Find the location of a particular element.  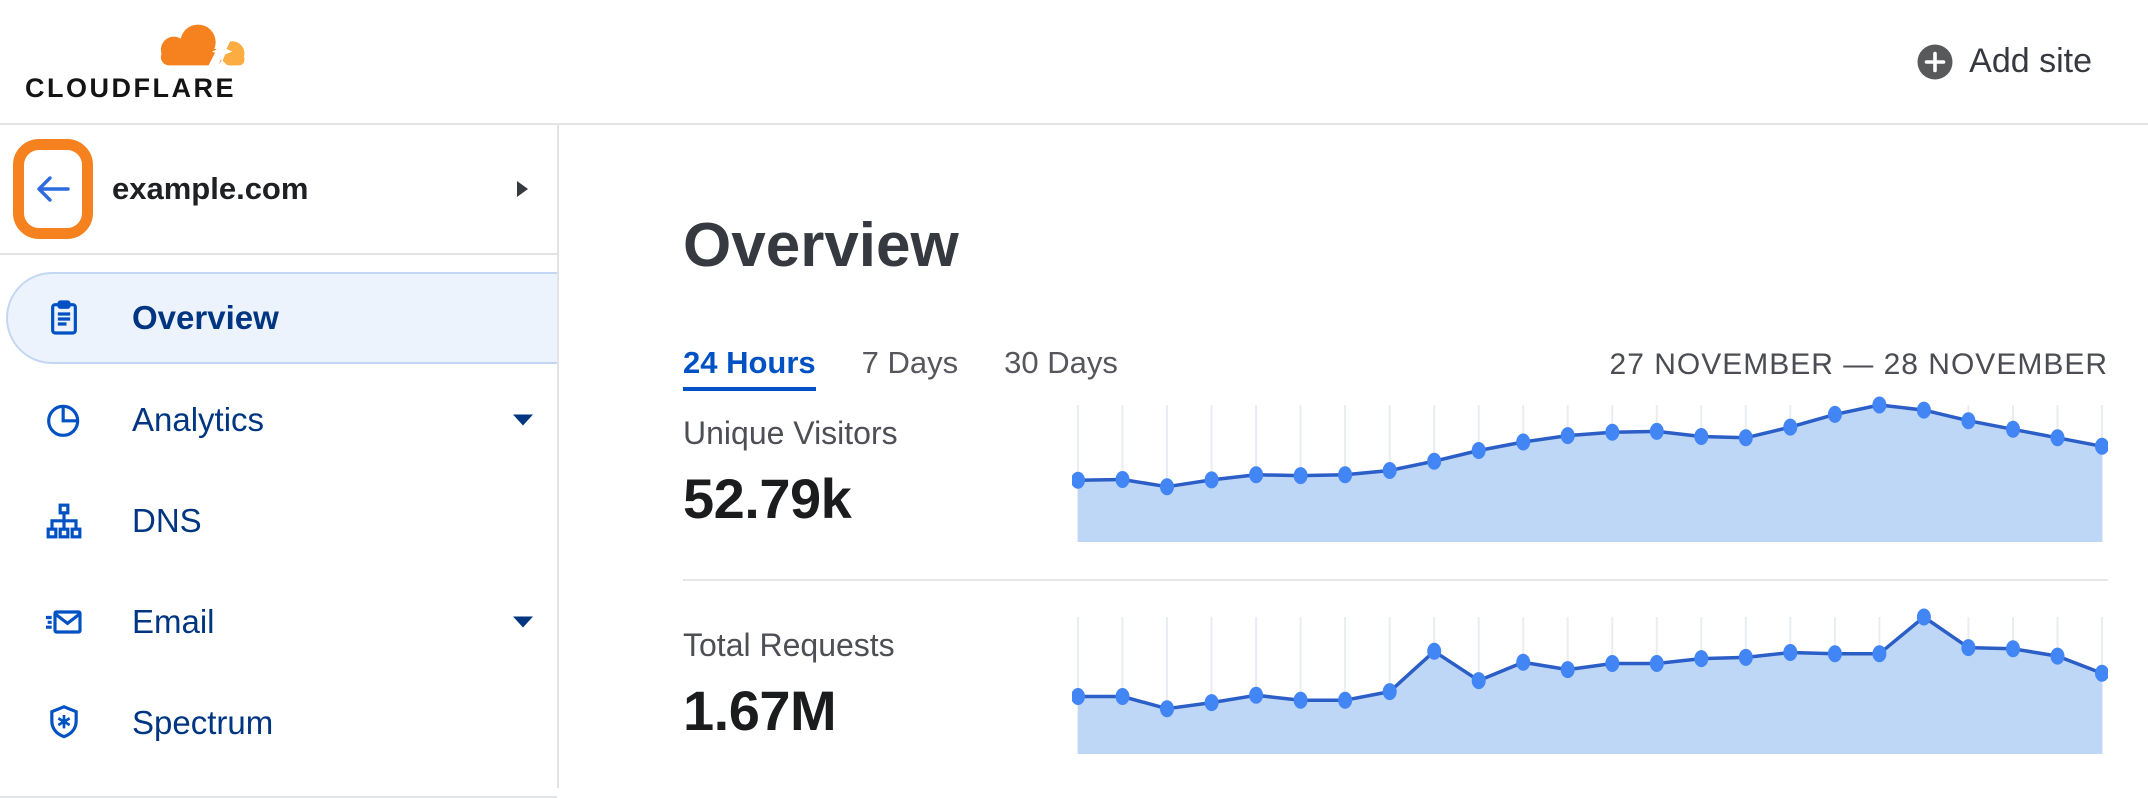

cloudflare-wordmark: CLOUDFLARE is located at coordinates (130, 88).